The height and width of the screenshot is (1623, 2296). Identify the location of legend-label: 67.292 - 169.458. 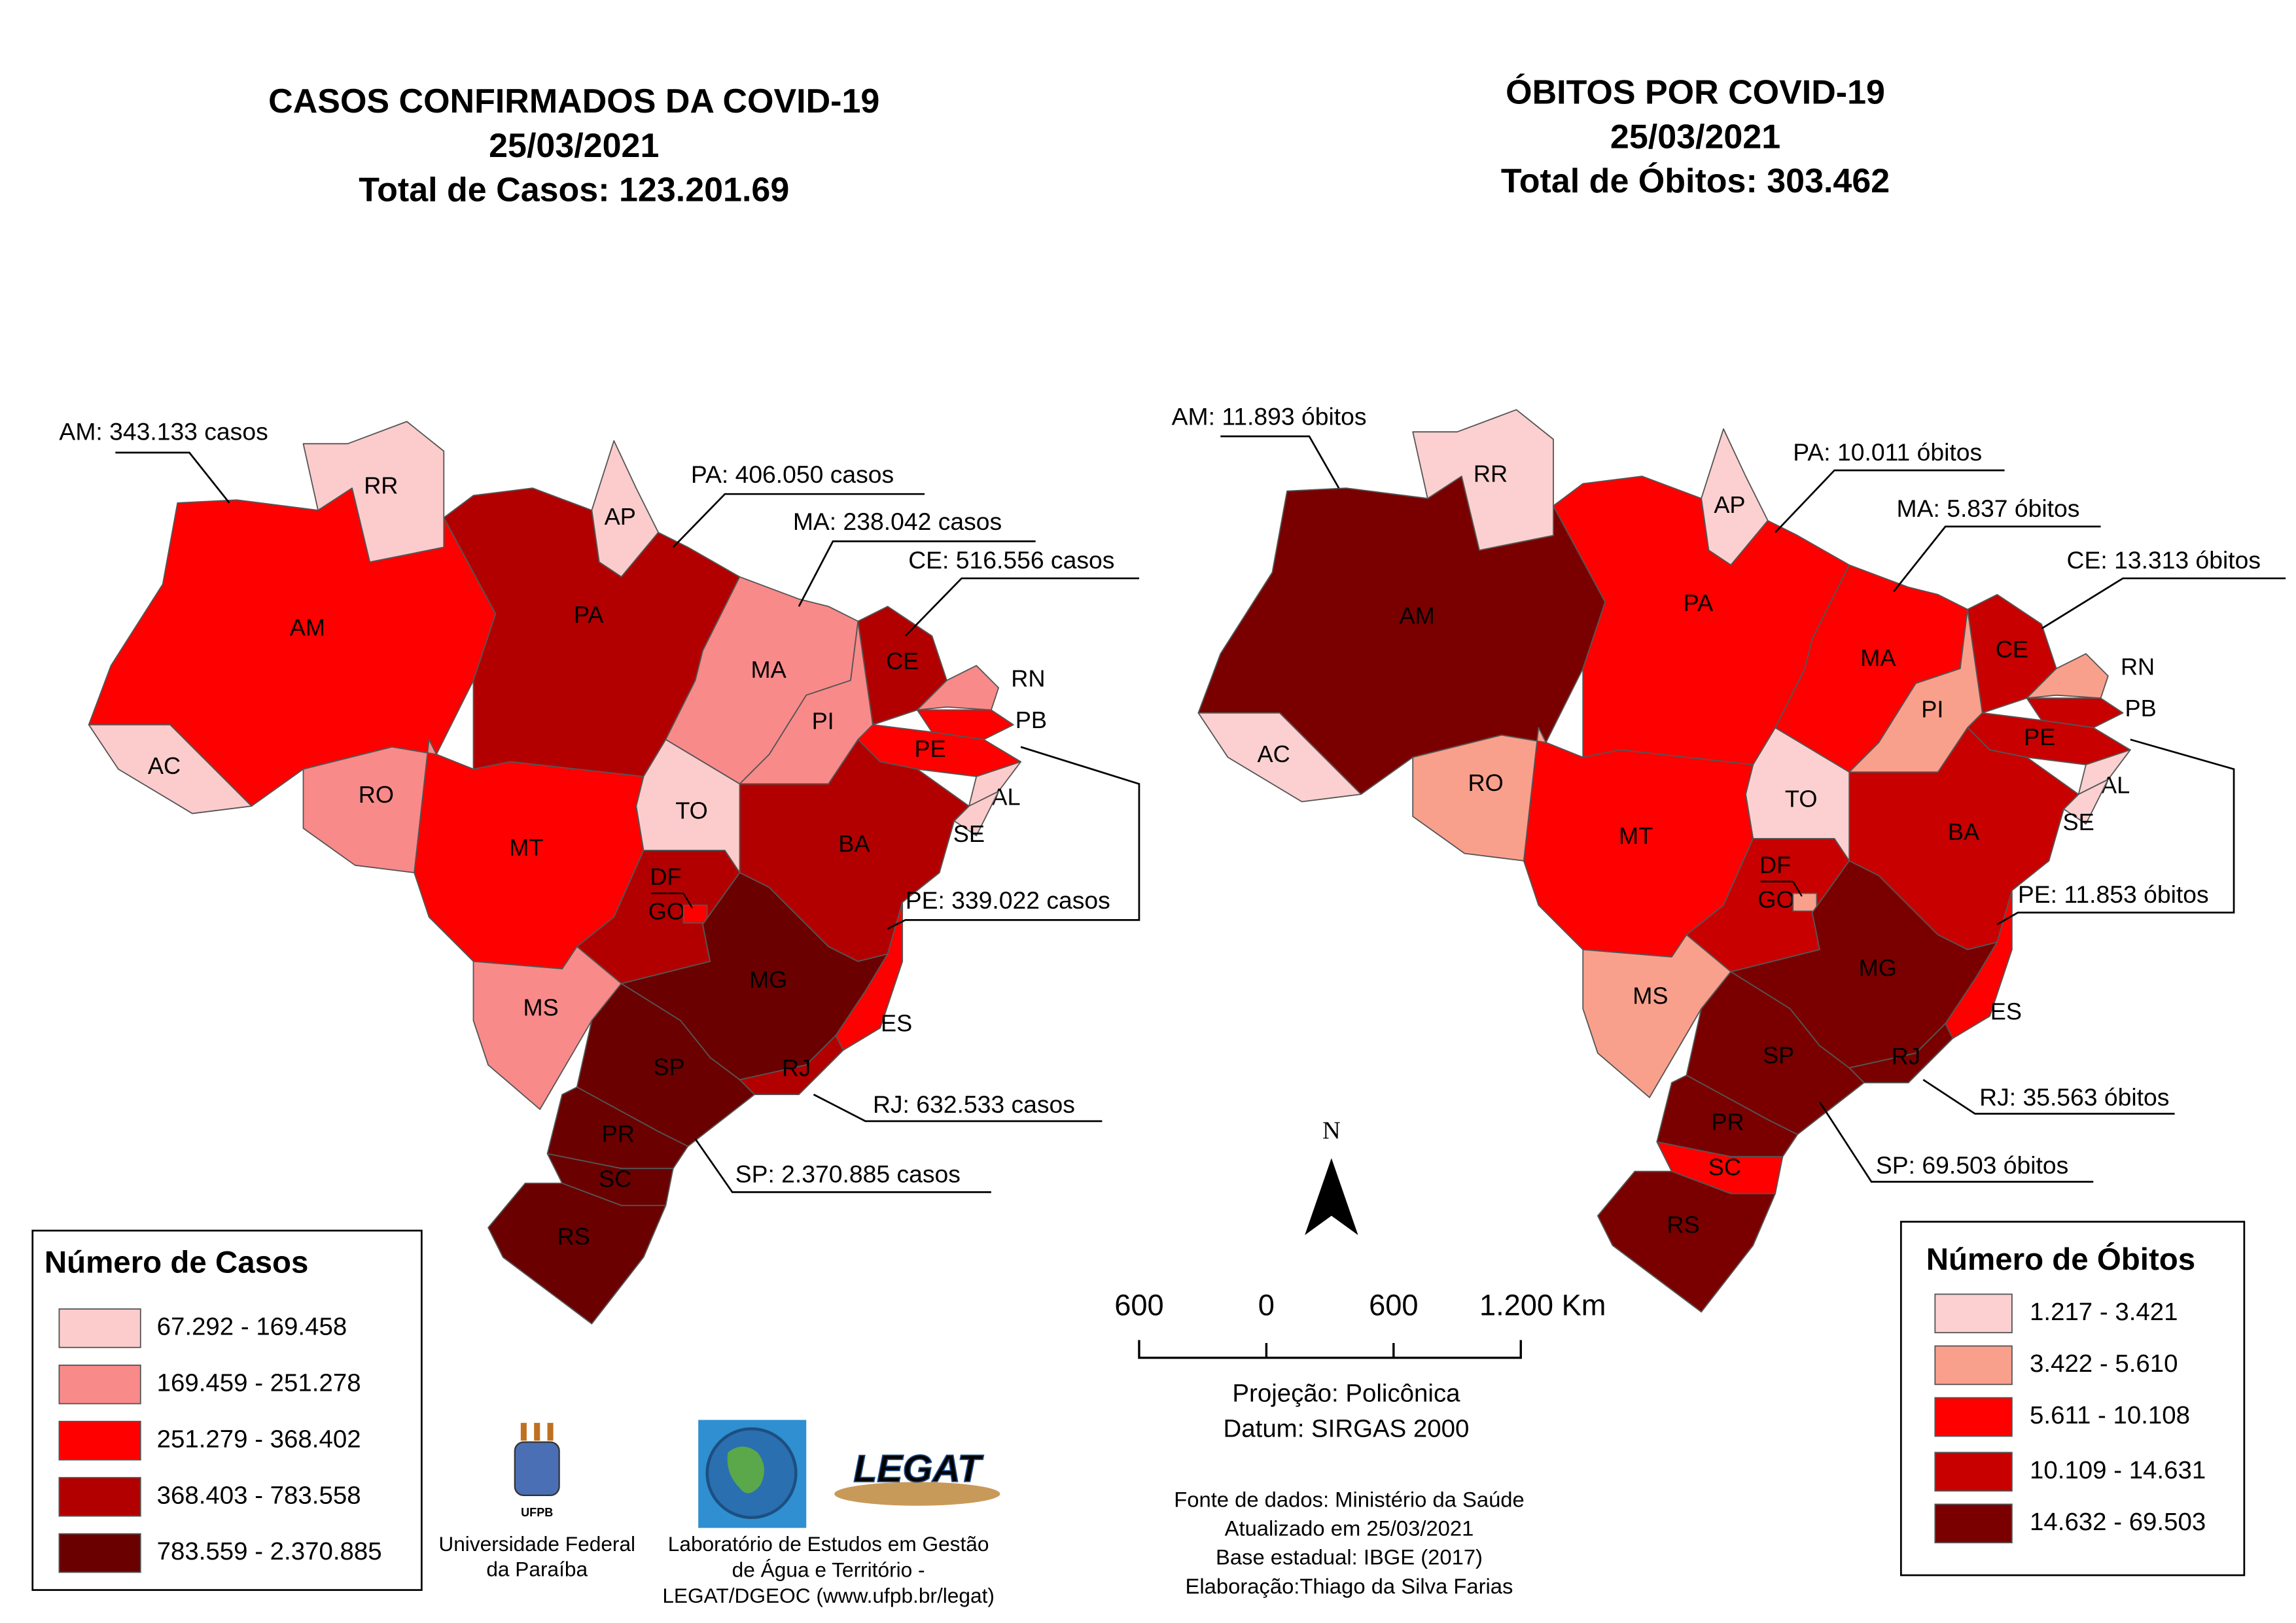
(252, 1327).